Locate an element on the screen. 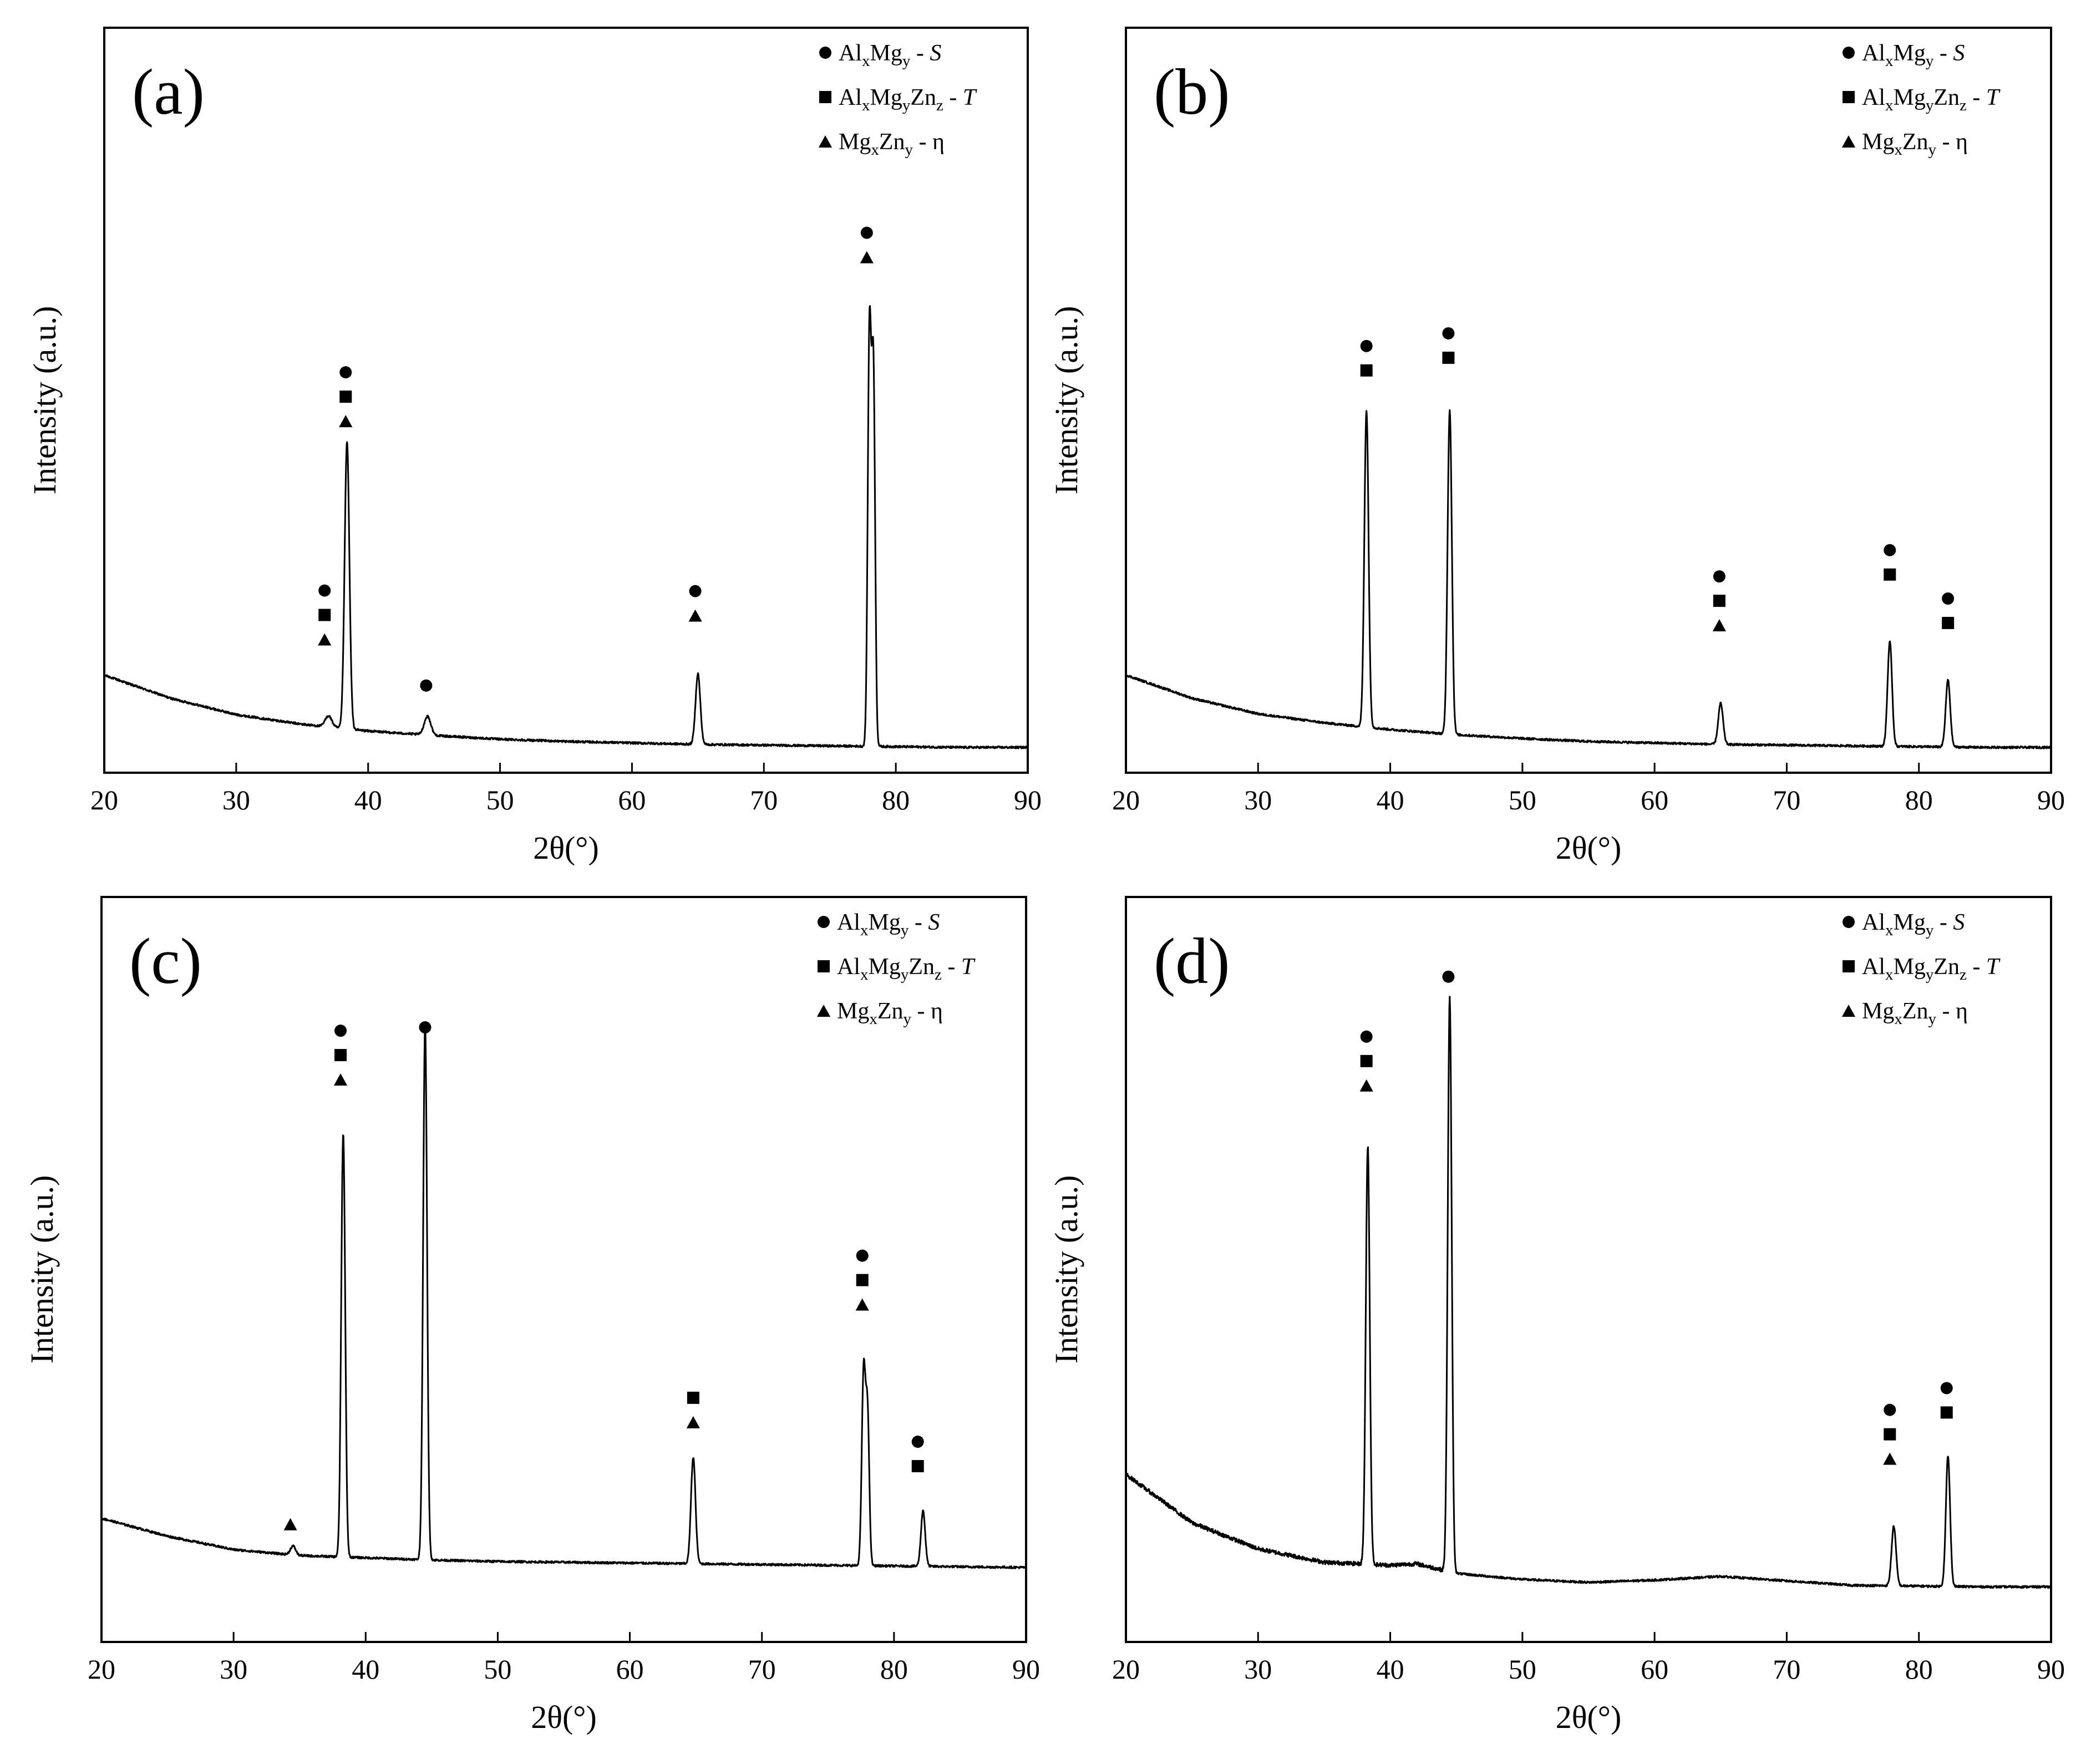  panel-label: (d) is located at coordinates (1192, 961).